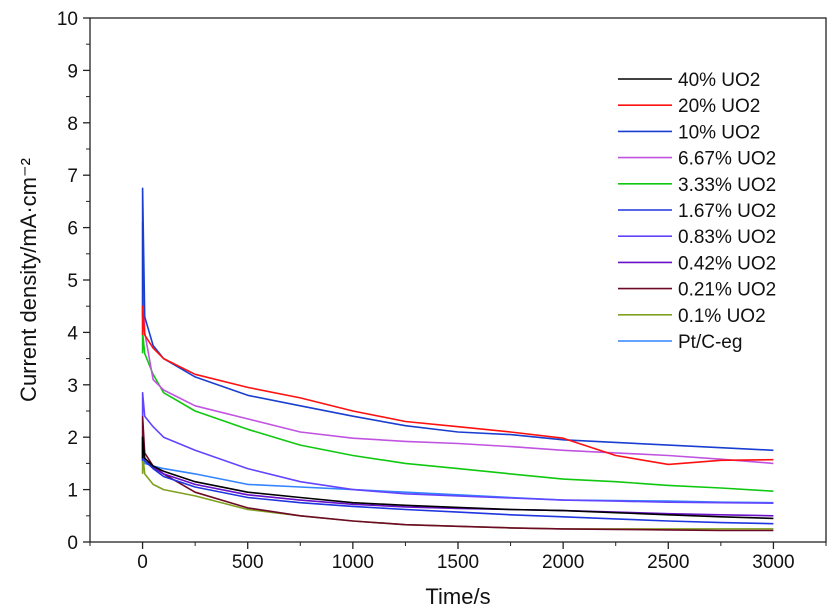  What do you see at coordinates (773, 562) in the screenshot?
I see `x-tick-label: 3000` at bounding box center [773, 562].